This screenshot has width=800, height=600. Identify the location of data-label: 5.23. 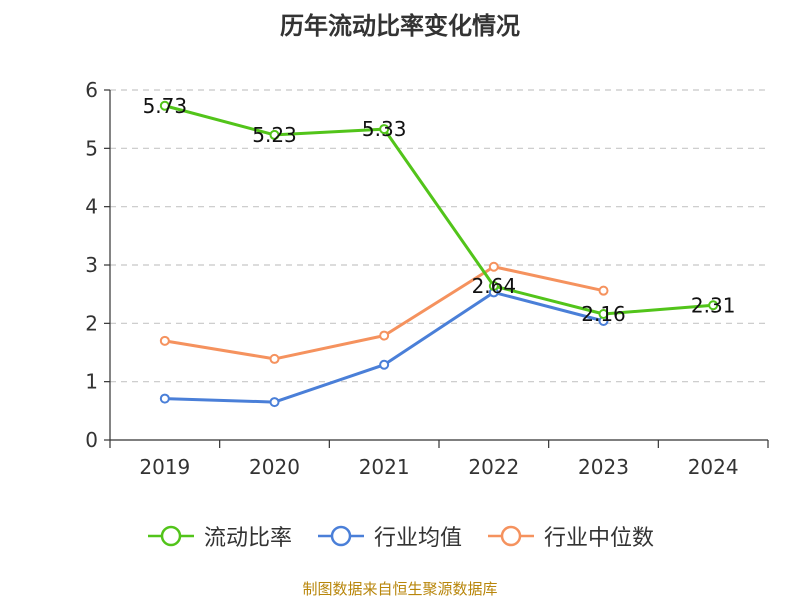
(274, 135).